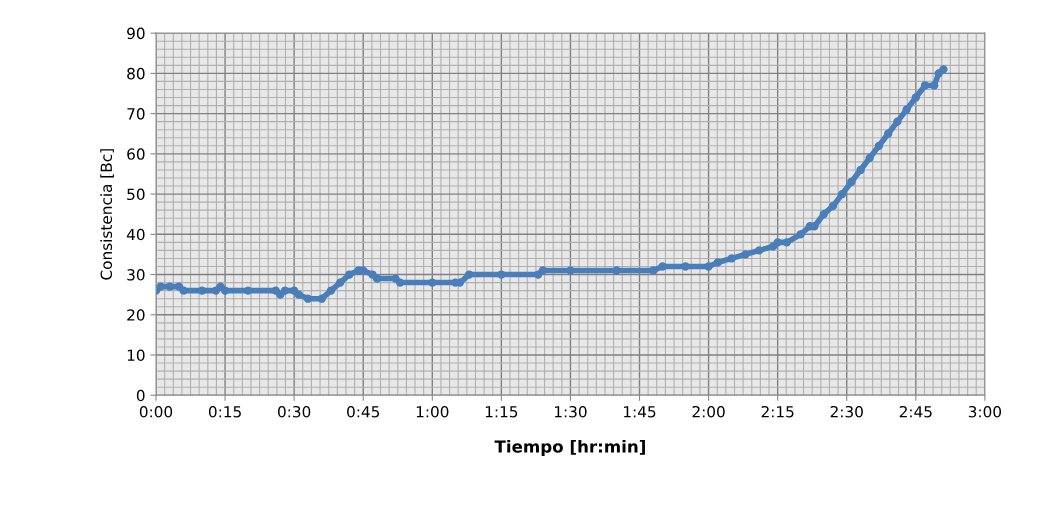  I want to click on x-tick-label: 1:00, so click(432, 411).